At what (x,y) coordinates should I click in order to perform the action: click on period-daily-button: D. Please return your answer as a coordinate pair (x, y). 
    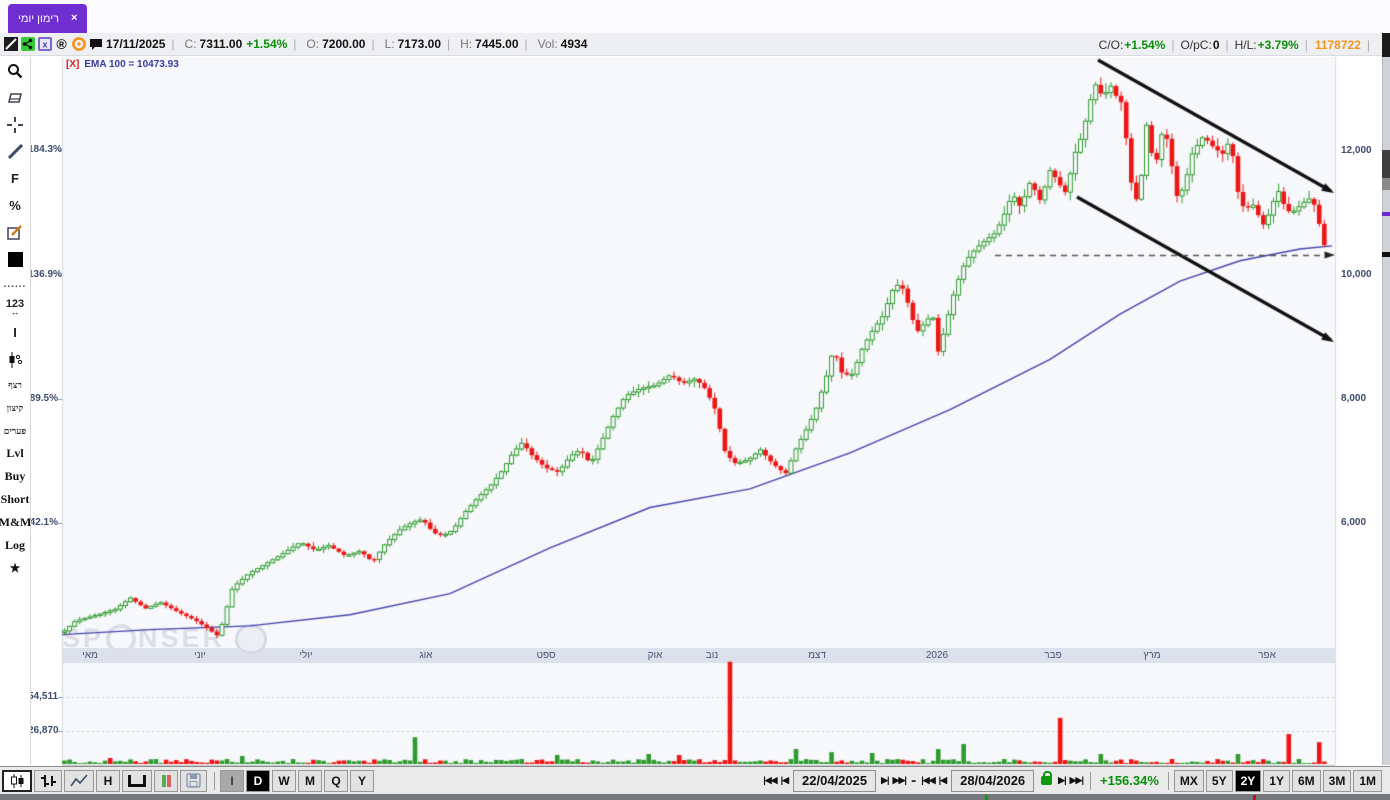
    Looking at the image, I should click on (258, 780).